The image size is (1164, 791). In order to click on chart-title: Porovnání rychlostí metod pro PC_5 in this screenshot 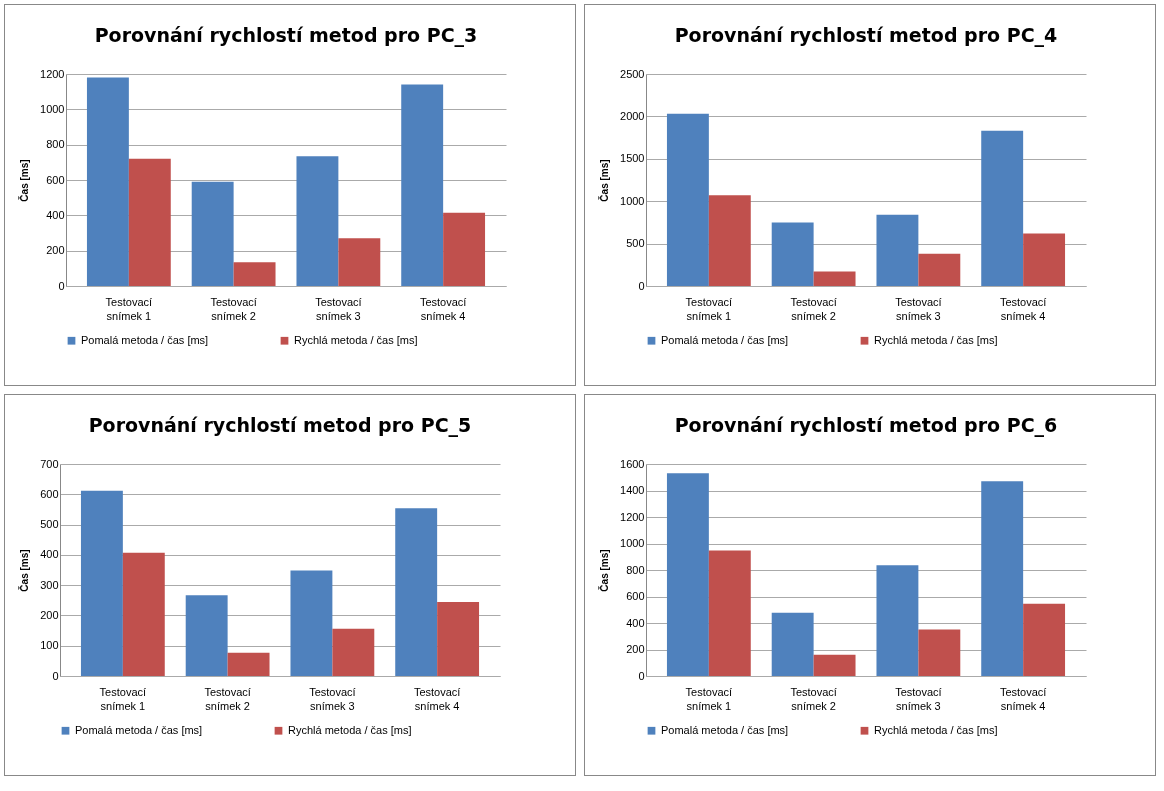, I will do `click(280, 425)`.